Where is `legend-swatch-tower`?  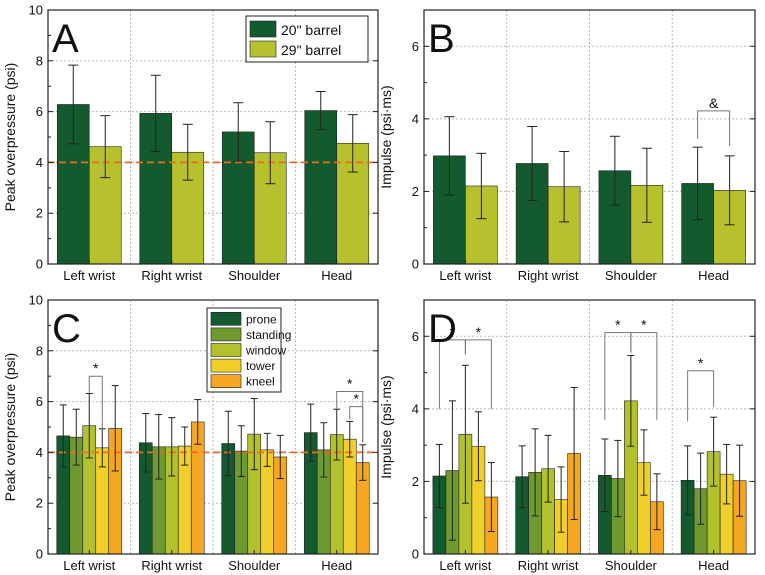
legend-swatch-tower is located at coordinates (226, 365).